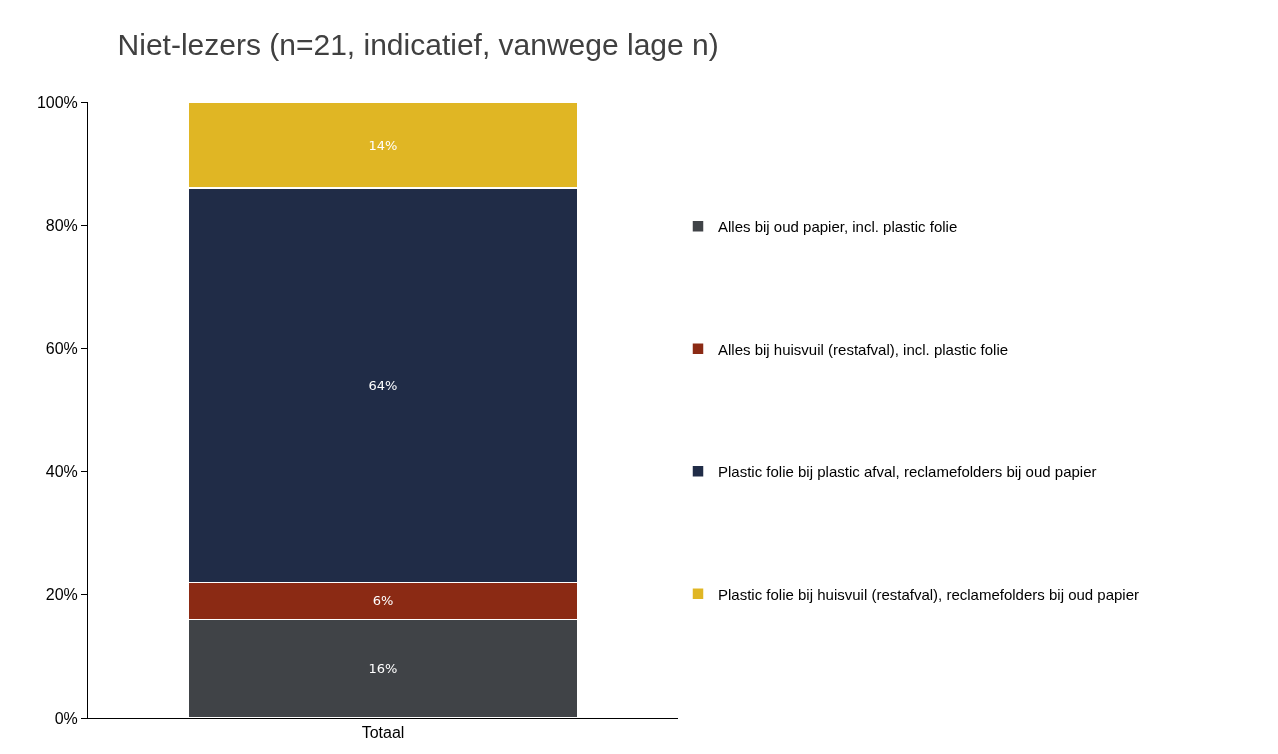 The height and width of the screenshot is (754, 1278). What do you see at coordinates (907, 472) in the screenshot?
I see `legend-label: Plastic folie bij plastic afval, reclamefolders bij oud papier` at bounding box center [907, 472].